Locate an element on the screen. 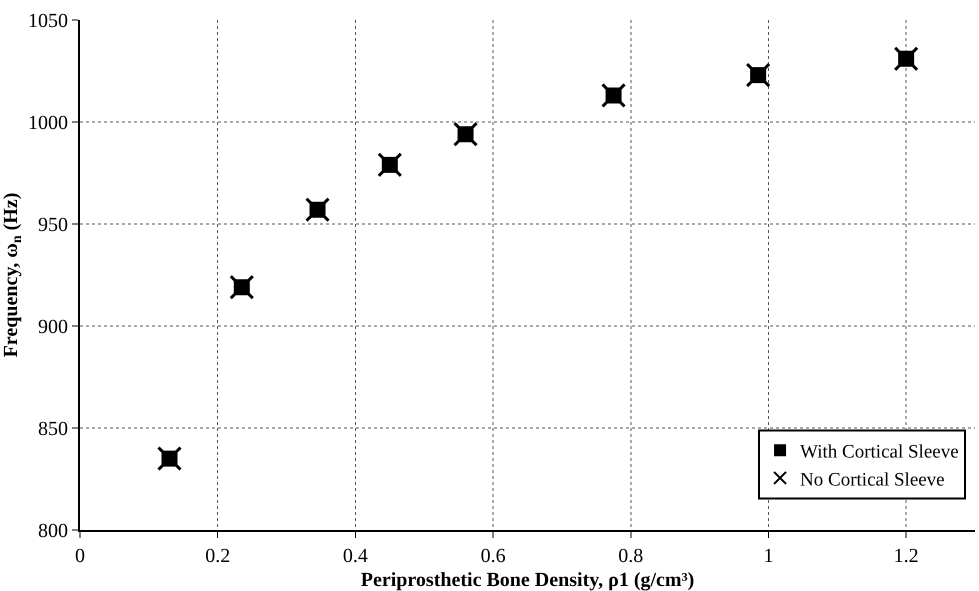  legend-label: No Cortical Sleeve is located at coordinates (872, 479).